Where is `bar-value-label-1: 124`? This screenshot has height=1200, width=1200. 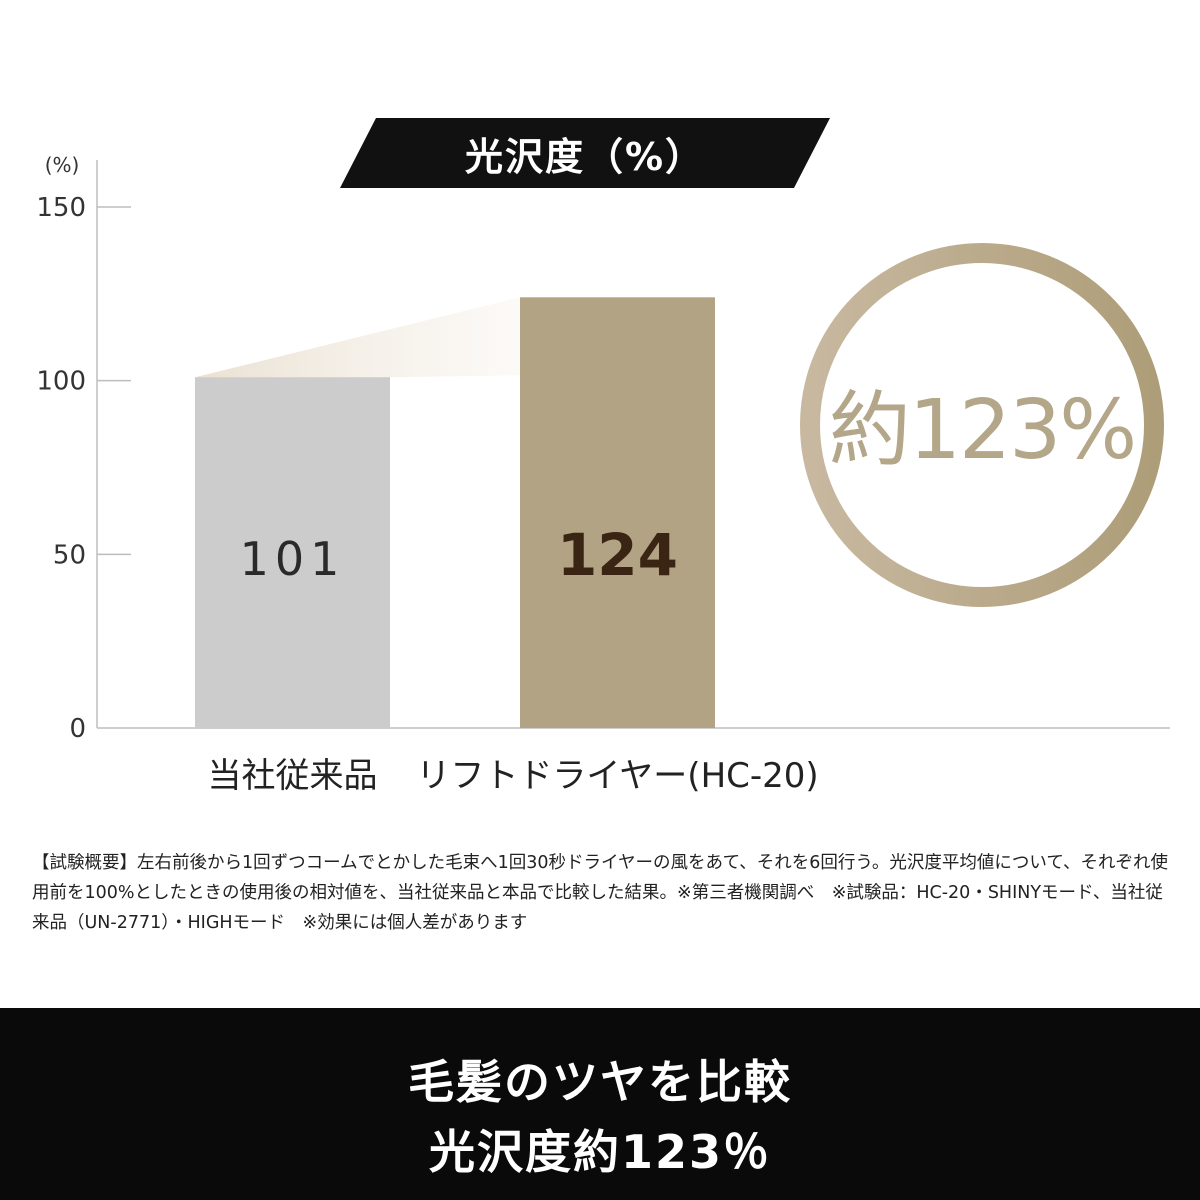
bar-value-label-1: 124 is located at coordinates (617, 555).